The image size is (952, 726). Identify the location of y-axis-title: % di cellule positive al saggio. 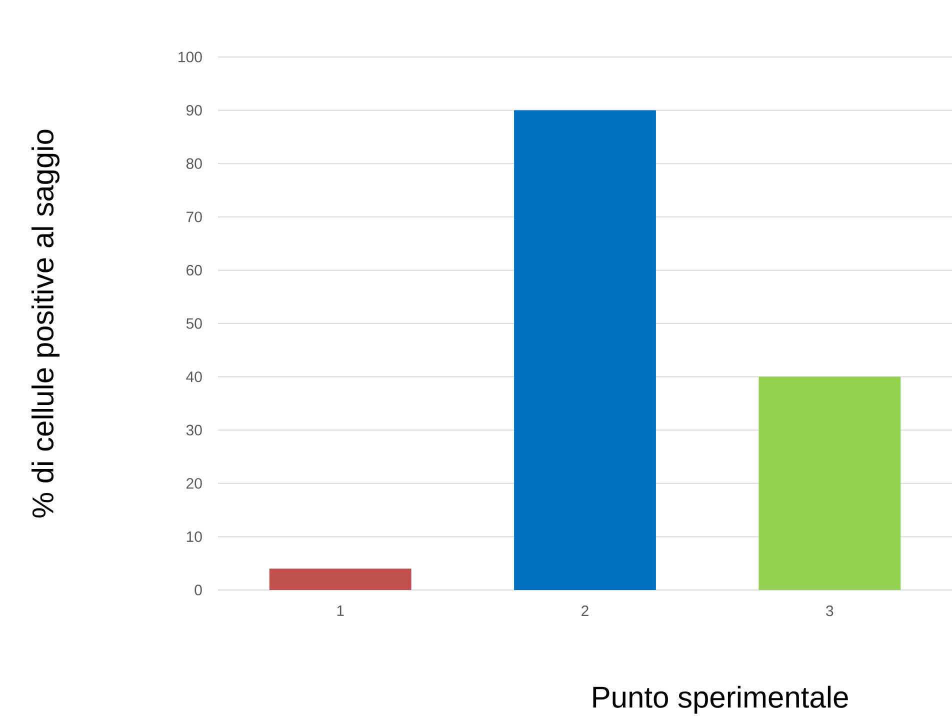
(46, 324).